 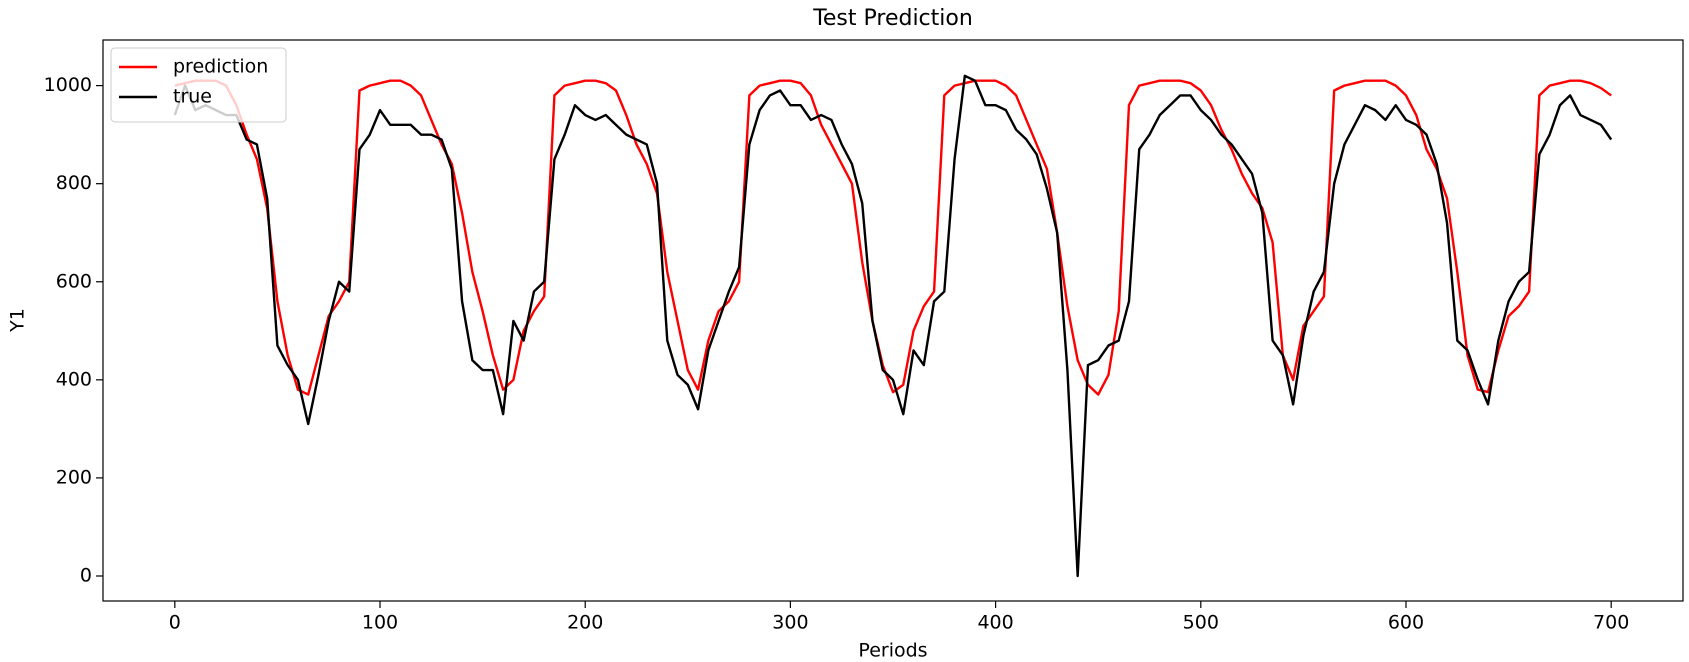 I want to click on x-tick-label: 400, so click(x=995, y=623).